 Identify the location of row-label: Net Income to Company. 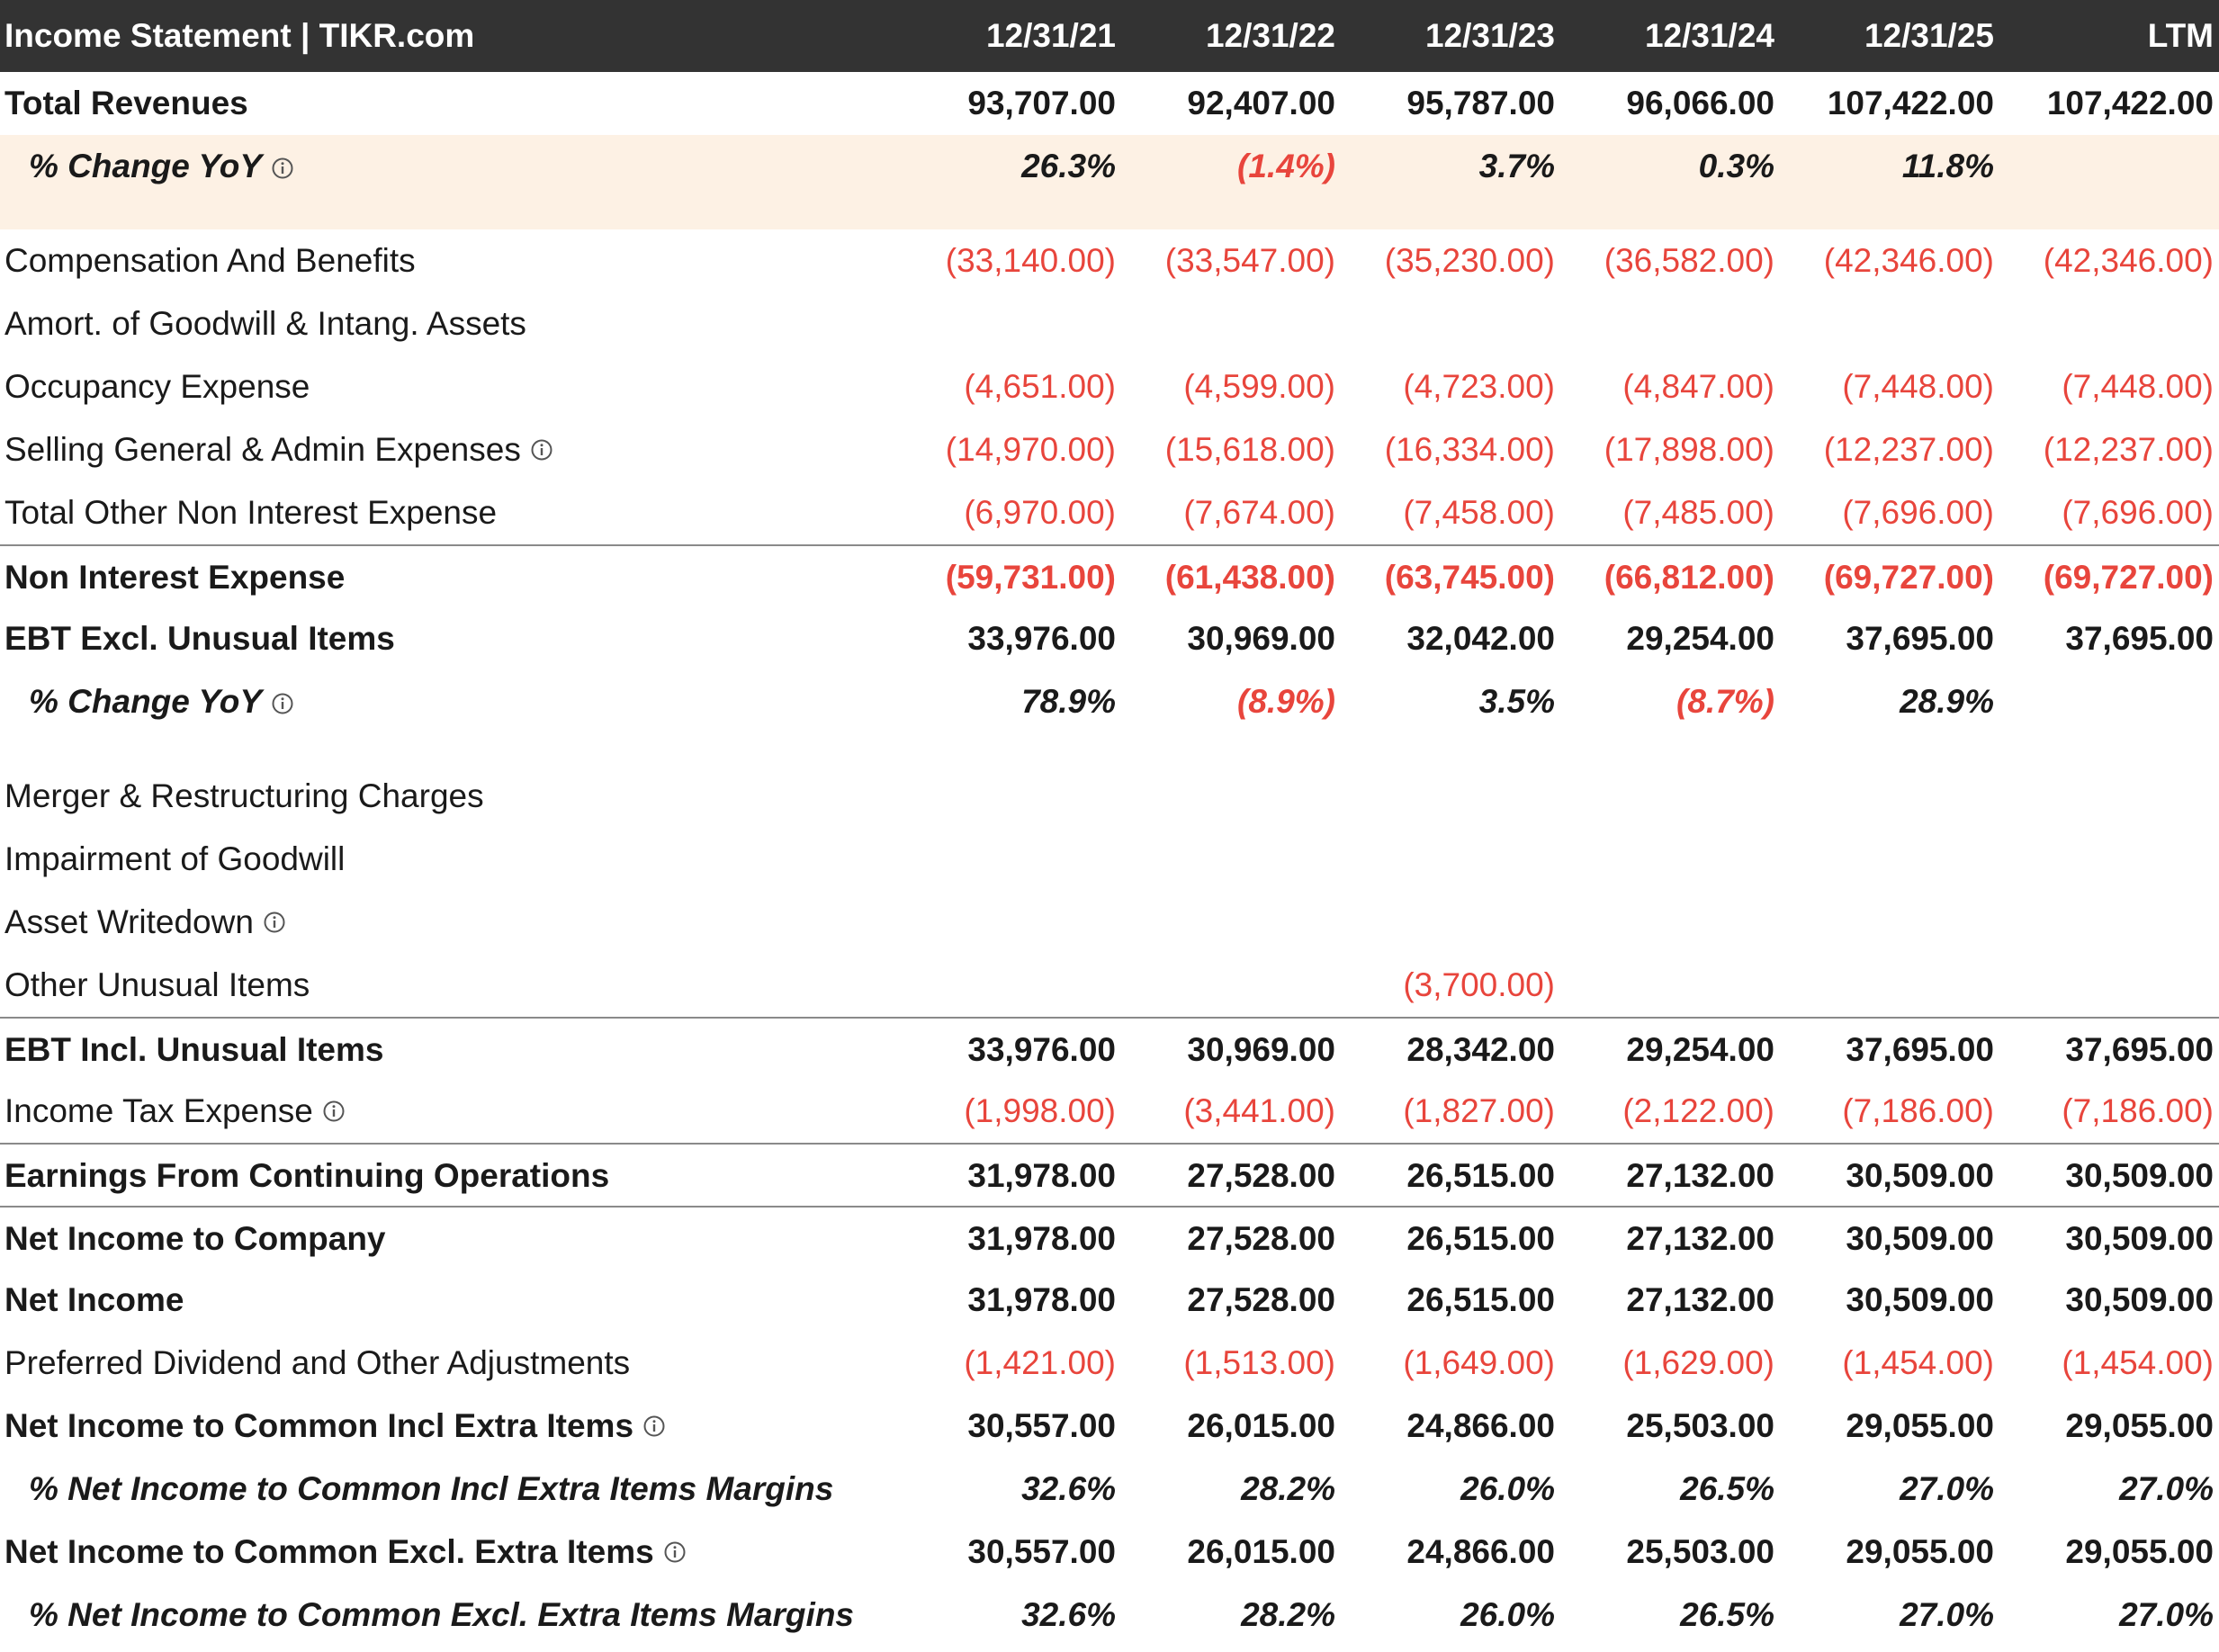
(195, 1238).